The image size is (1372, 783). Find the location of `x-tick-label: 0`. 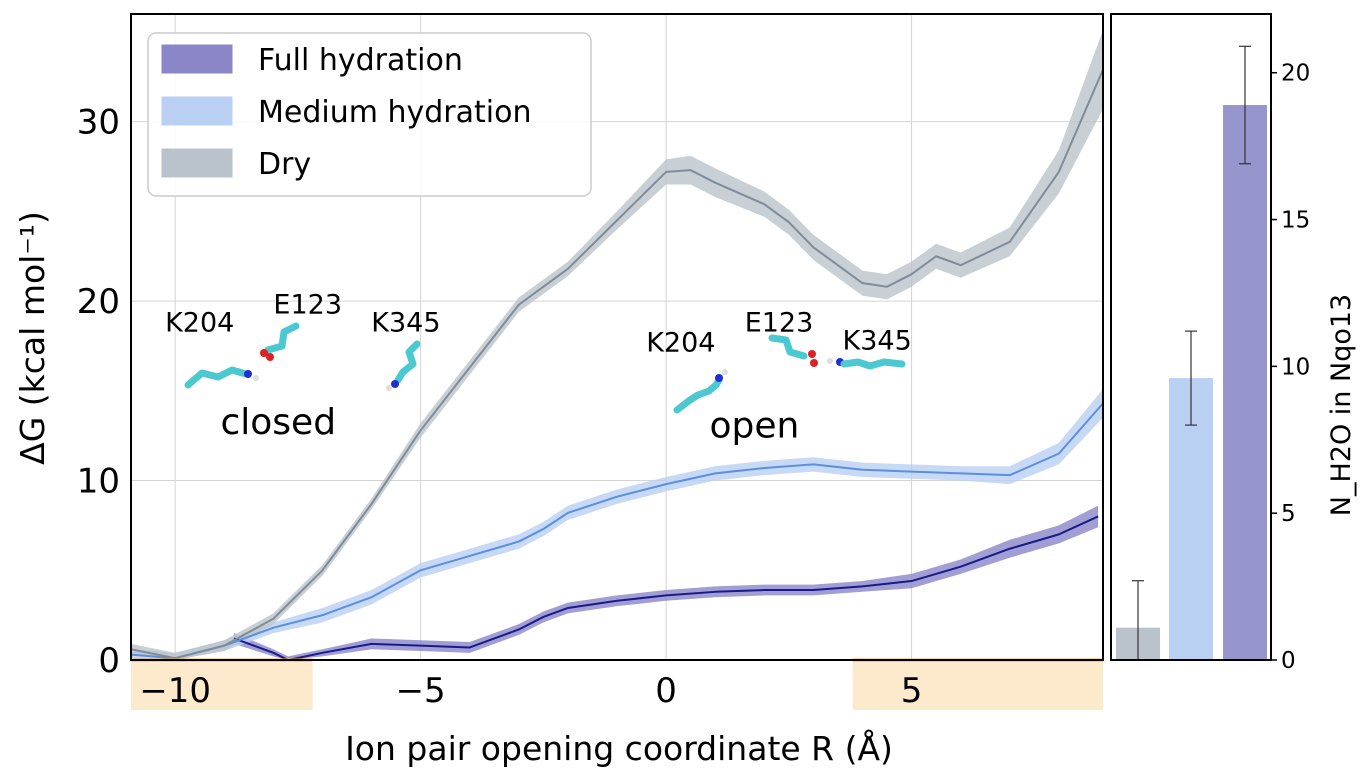

x-tick-label: 0 is located at coordinates (666, 691).